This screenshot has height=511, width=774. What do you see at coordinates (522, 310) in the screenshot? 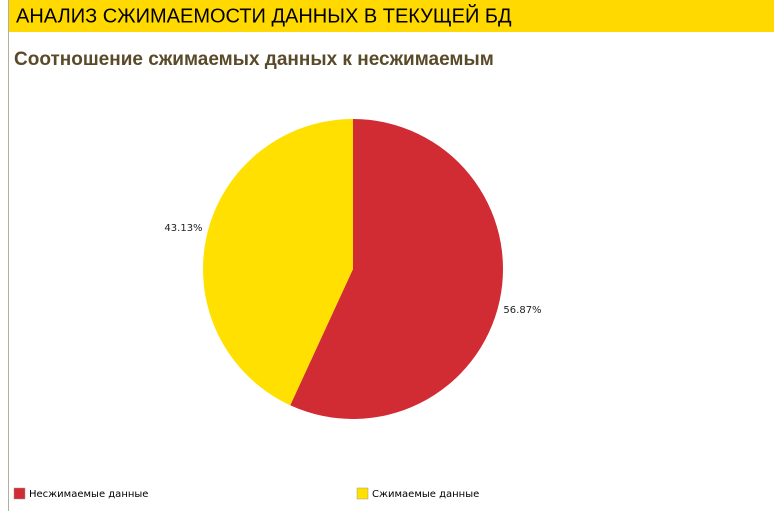
I see `data-label: 56.87%` at bounding box center [522, 310].